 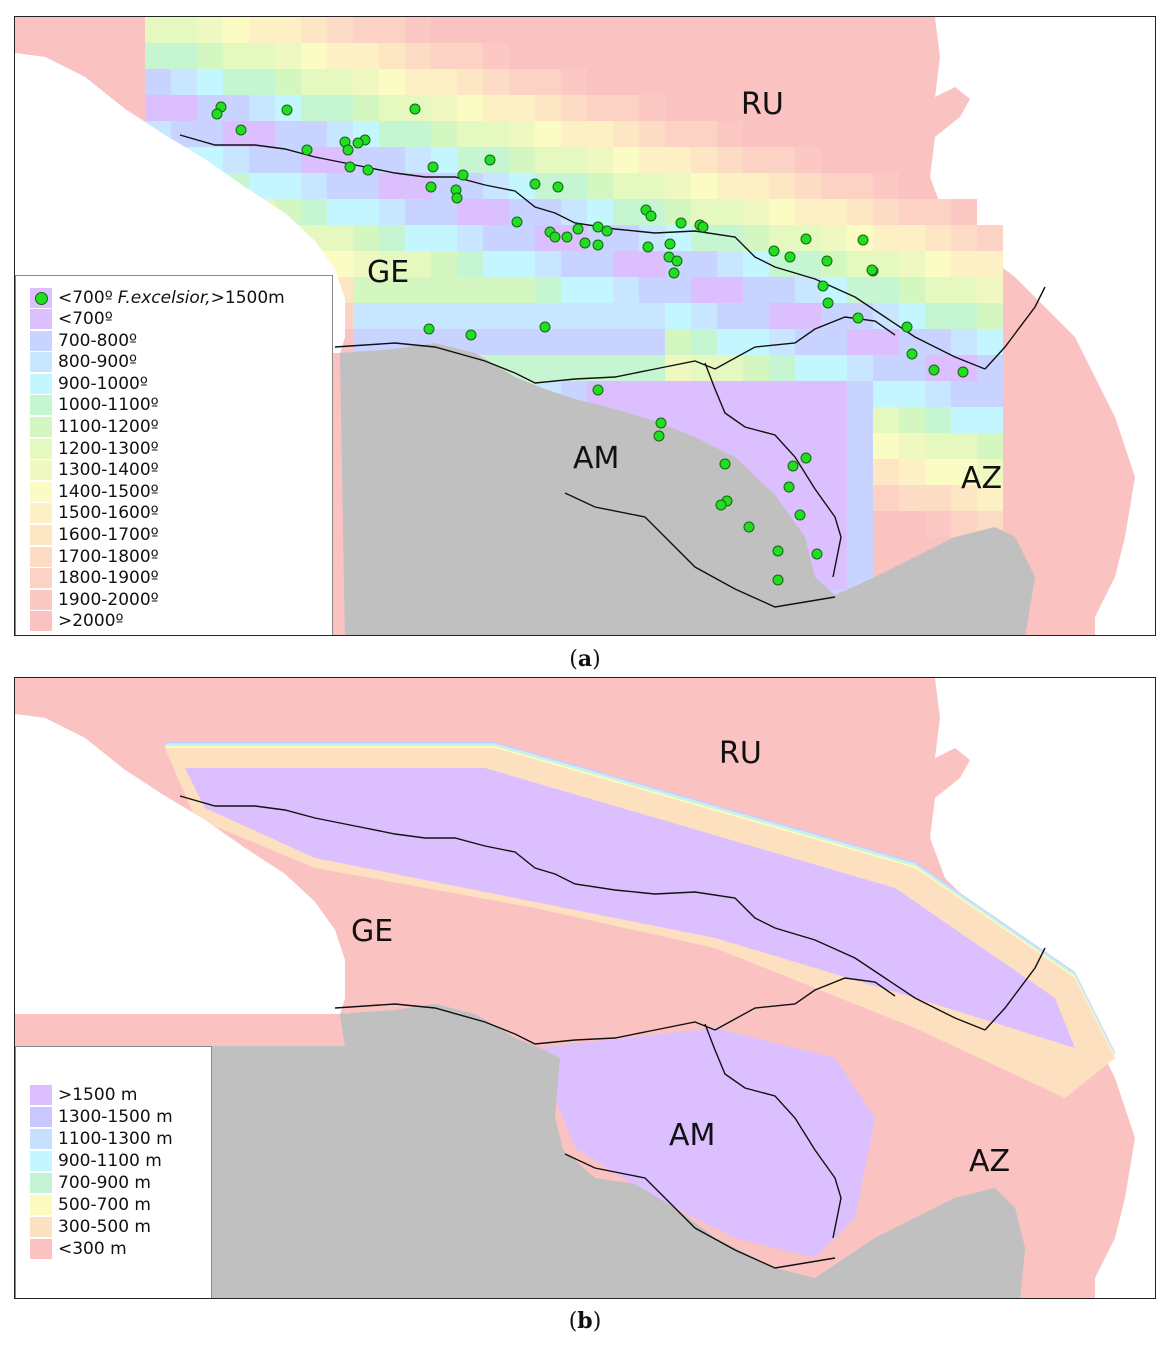 I want to click on legend-a-class-8: 1400-1500º, so click(x=87, y=491).